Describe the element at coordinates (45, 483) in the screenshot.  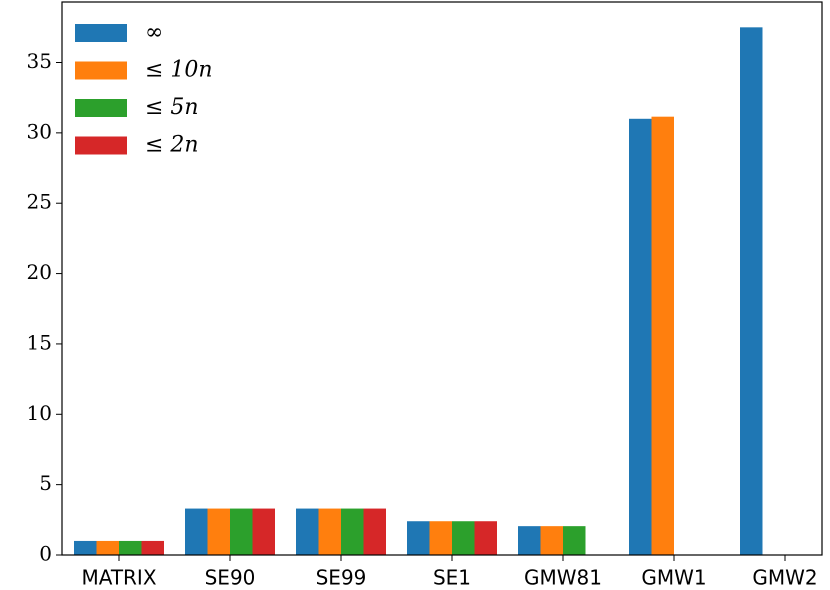
I see `y-tick-label: 5` at that location.